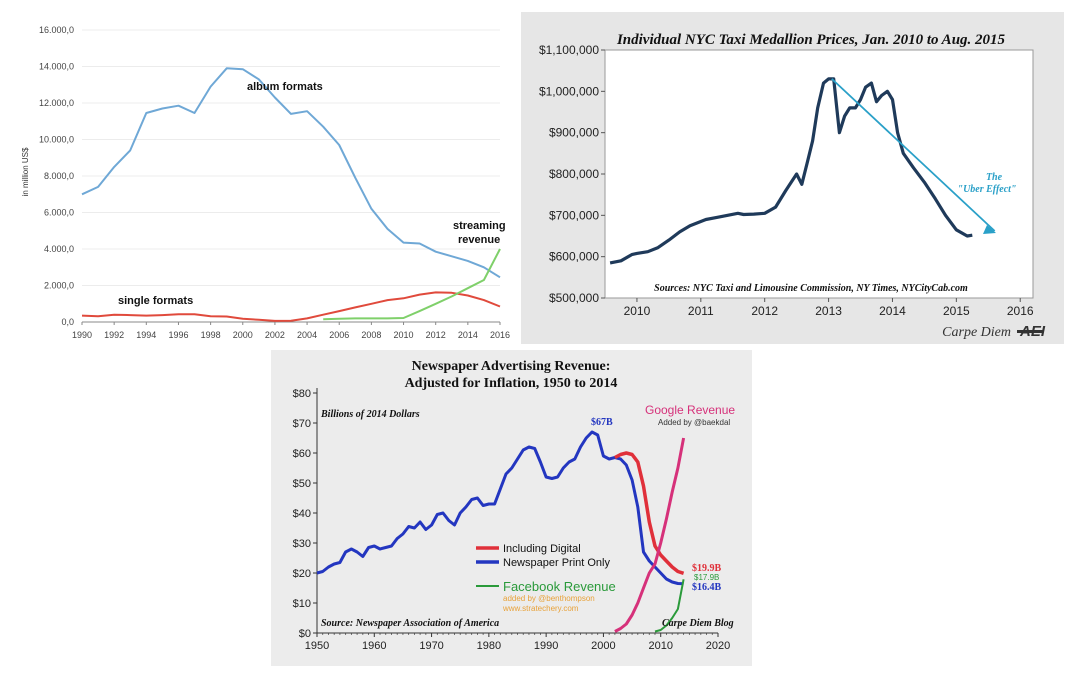  Describe the element at coordinates (302, 394) in the screenshot. I see `news-y-tick-label: $80` at that location.